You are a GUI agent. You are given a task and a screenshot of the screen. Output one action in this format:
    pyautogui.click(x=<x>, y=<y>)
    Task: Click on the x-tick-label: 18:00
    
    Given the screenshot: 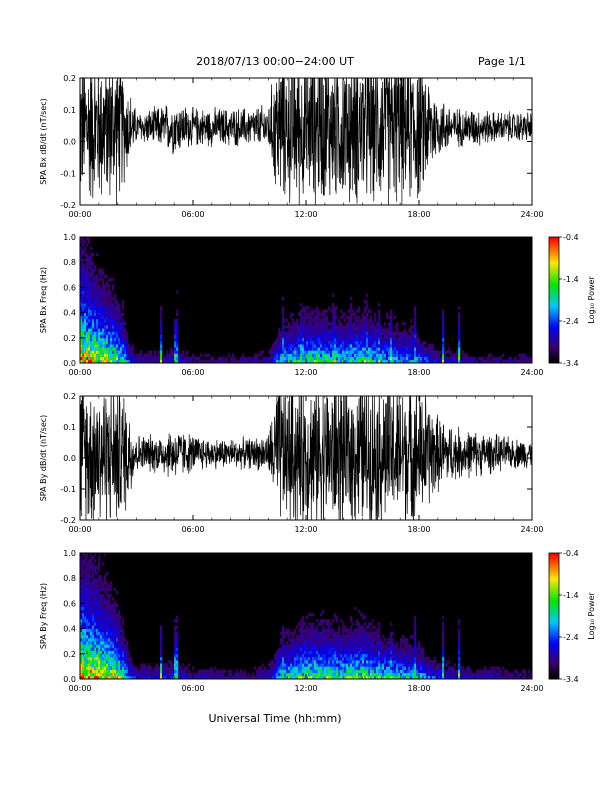 What is the action you would take?
    pyautogui.click(x=418, y=372)
    